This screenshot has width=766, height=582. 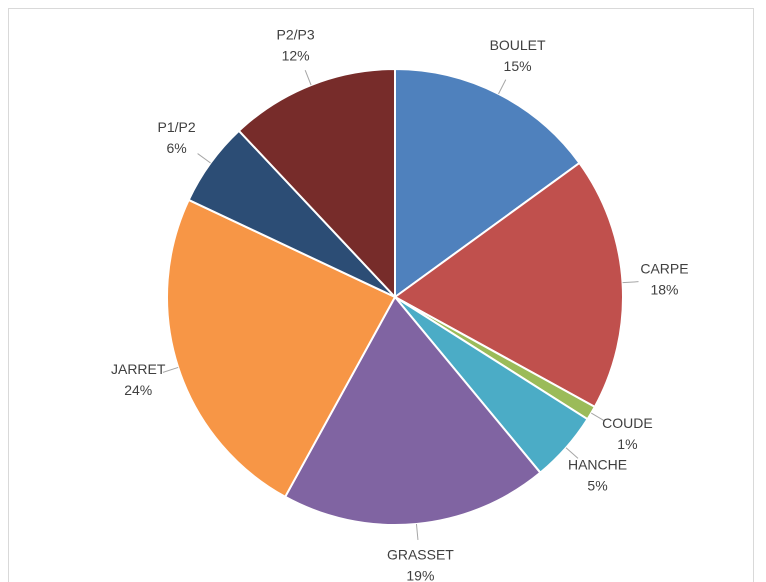 What do you see at coordinates (296, 56) in the screenshot?
I see `data-label: 12%` at bounding box center [296, 56].